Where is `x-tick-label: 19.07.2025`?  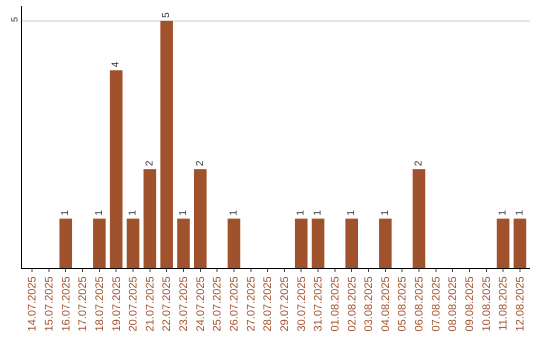
x-tick-label: 19.07.2025 is located at coordinates (116, 304).